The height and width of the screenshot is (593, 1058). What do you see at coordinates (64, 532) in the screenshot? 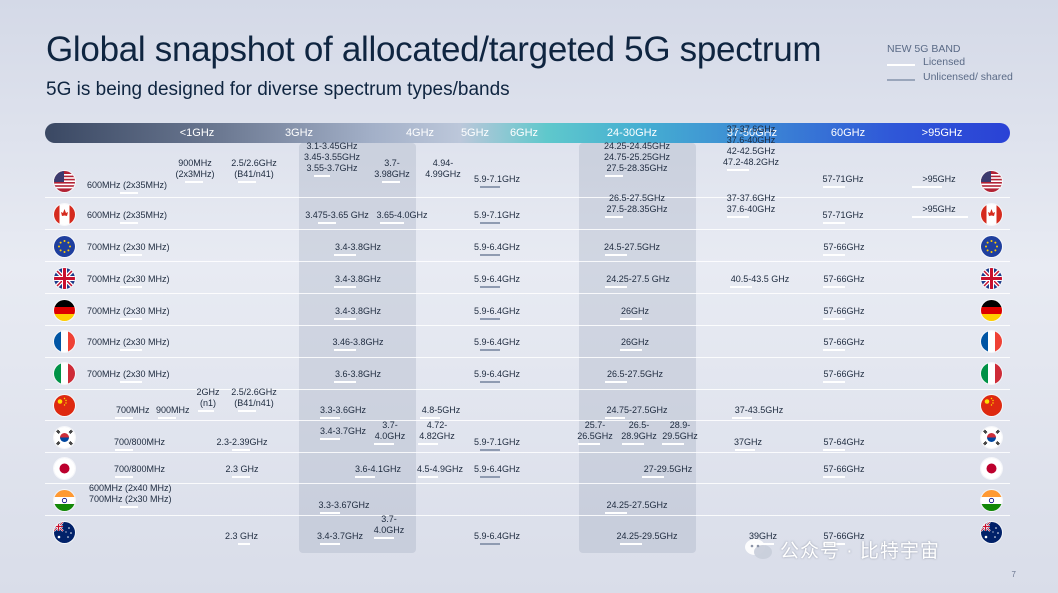
I see `australia-flag-icon` at bounding box center [64, 532].